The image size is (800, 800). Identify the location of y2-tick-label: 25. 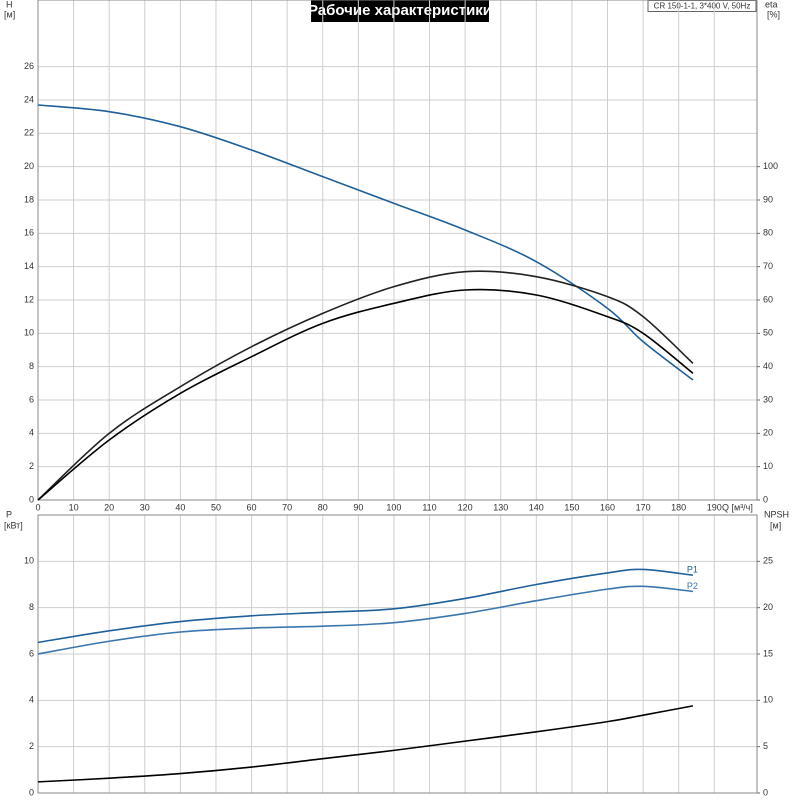
(768, 561).